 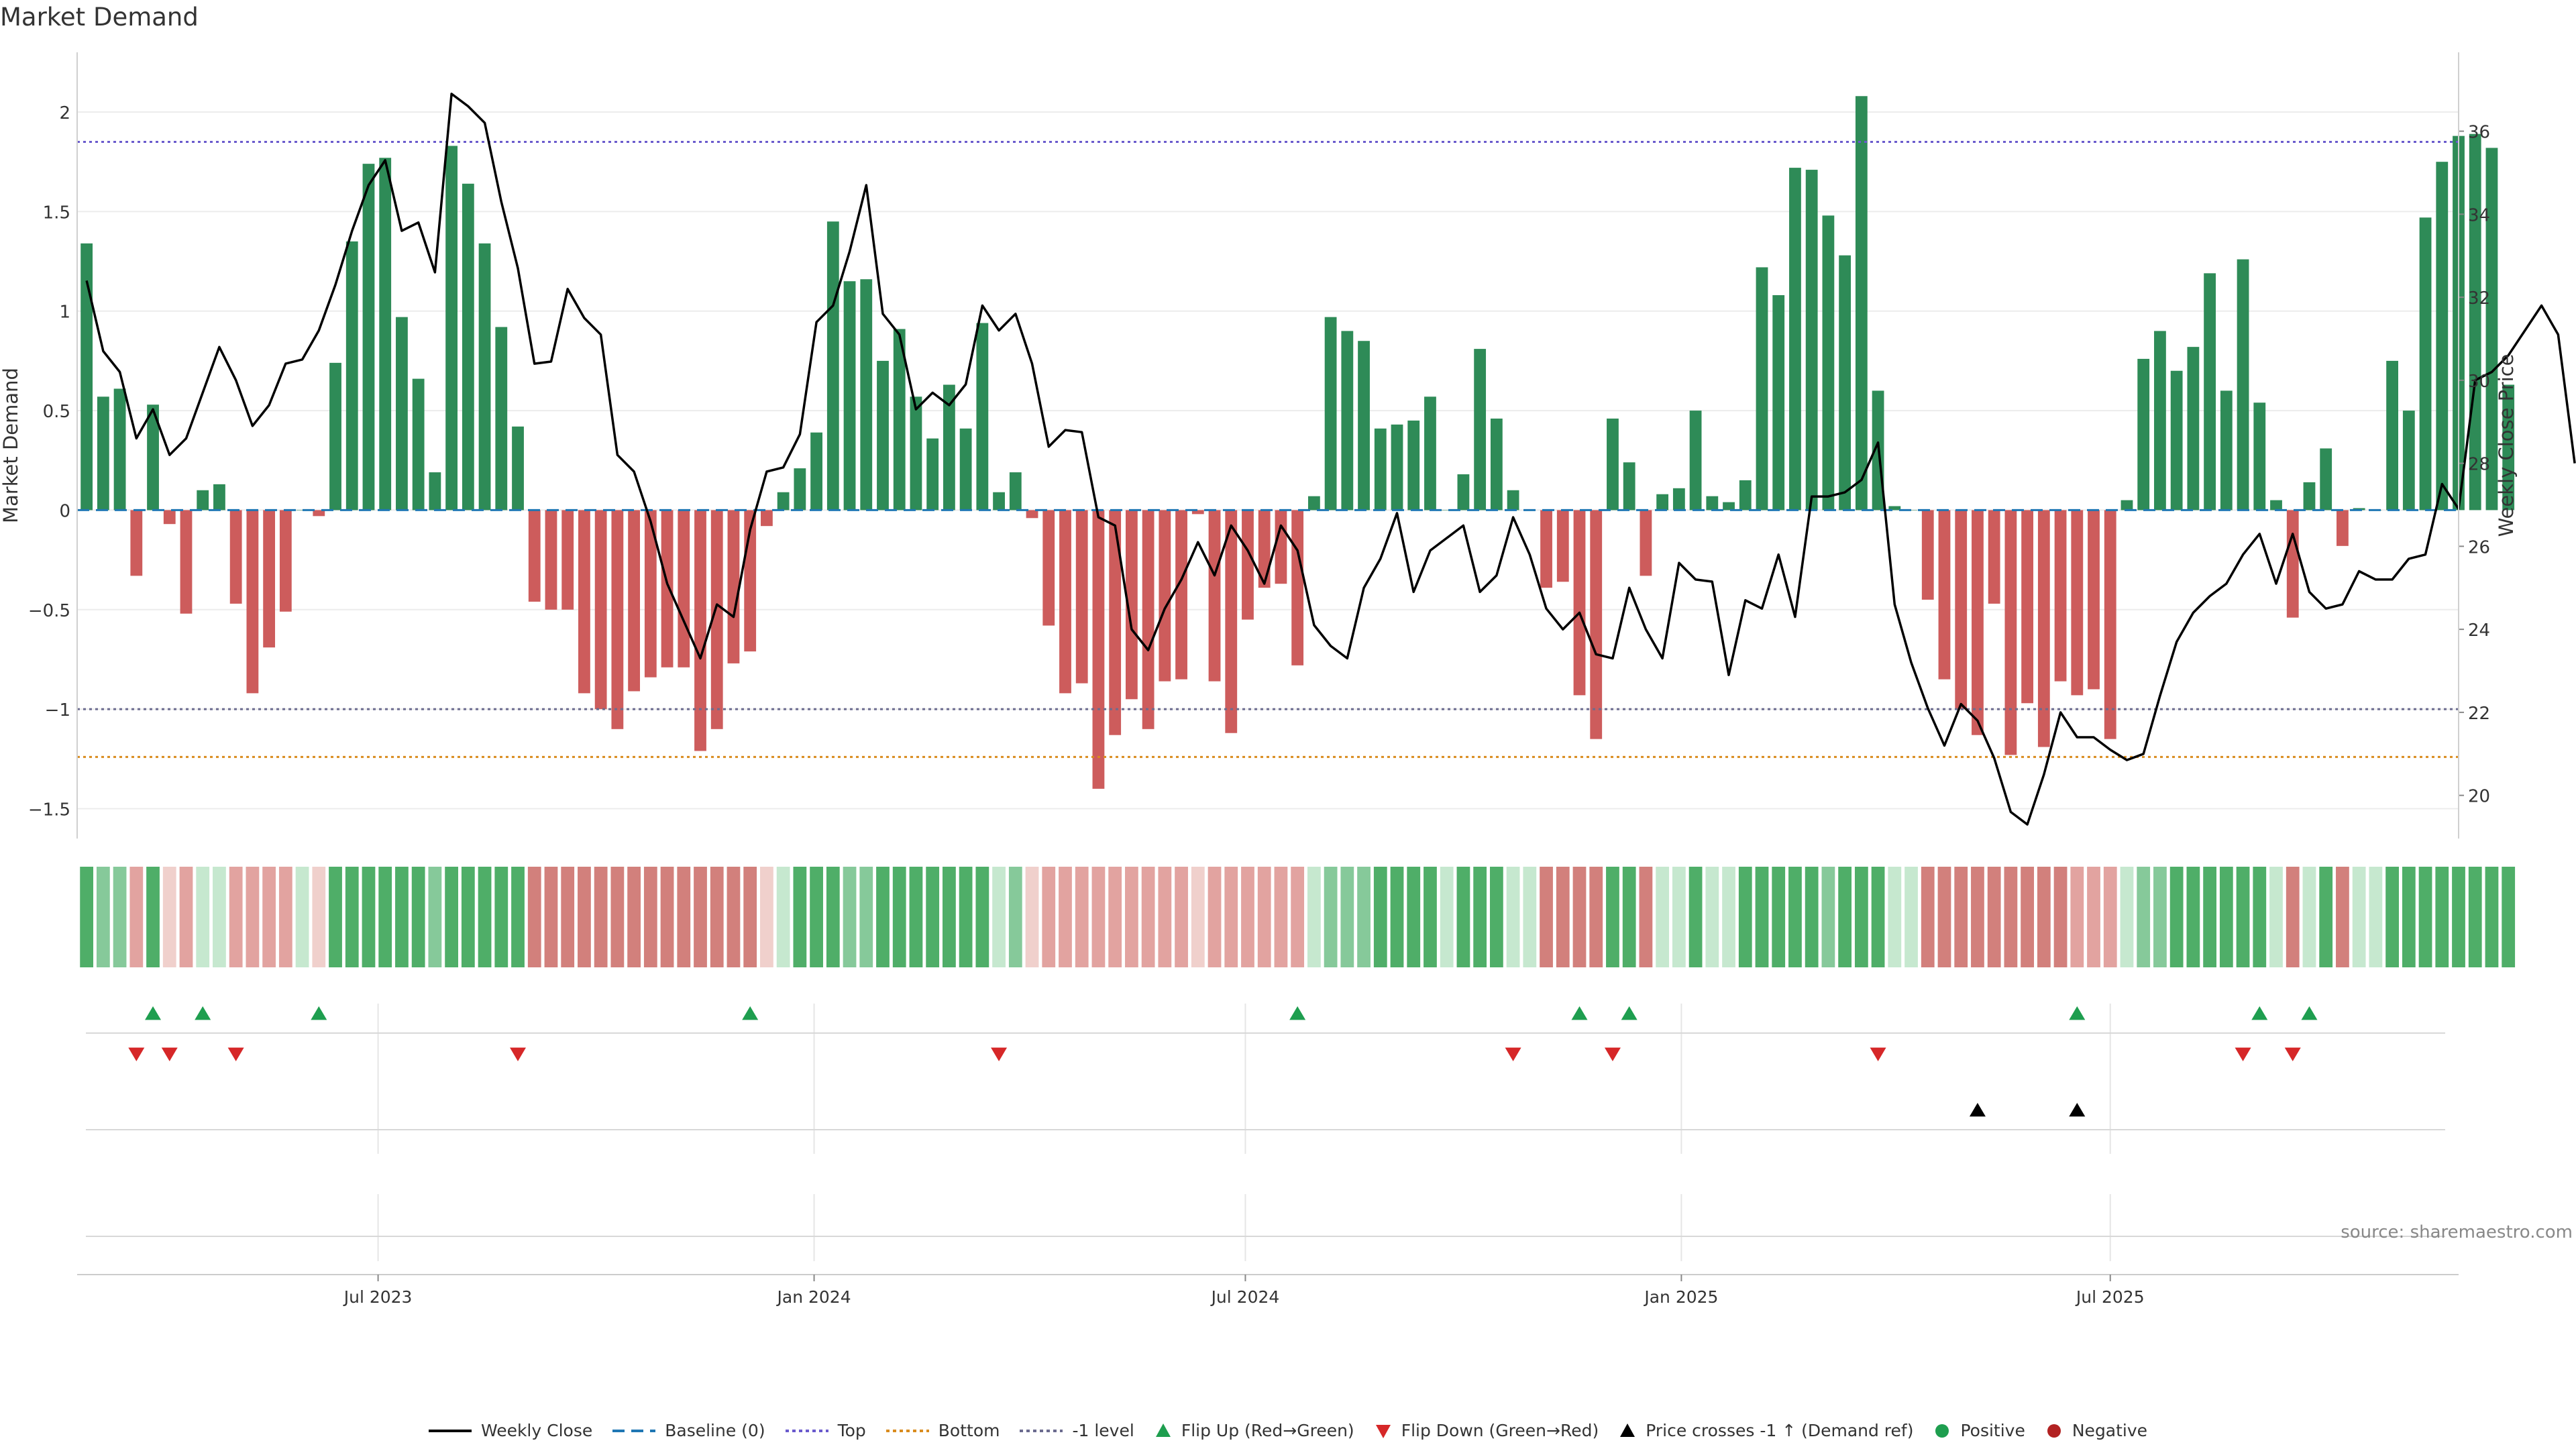 I want to click on legend-label: Positive, so click(x=1992, y=1430).